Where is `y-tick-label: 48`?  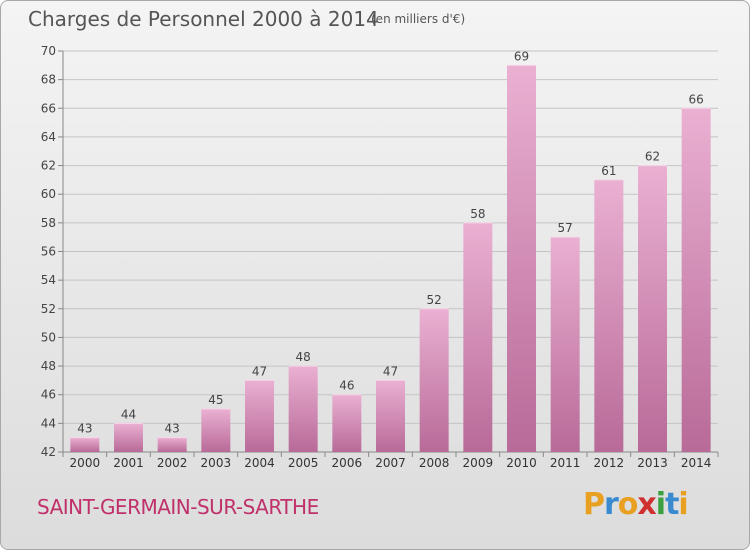
y-tick-label: 48 is located at coordinates (48, 366).